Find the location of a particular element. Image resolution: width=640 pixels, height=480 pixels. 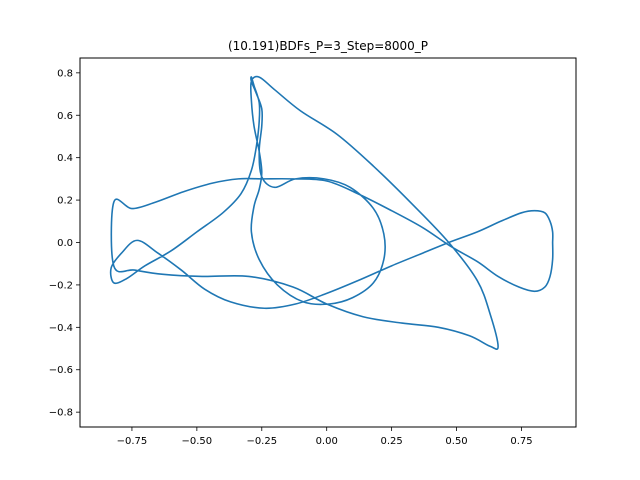

y-tick-label: 0.2 is located at coordinates (65, 201).